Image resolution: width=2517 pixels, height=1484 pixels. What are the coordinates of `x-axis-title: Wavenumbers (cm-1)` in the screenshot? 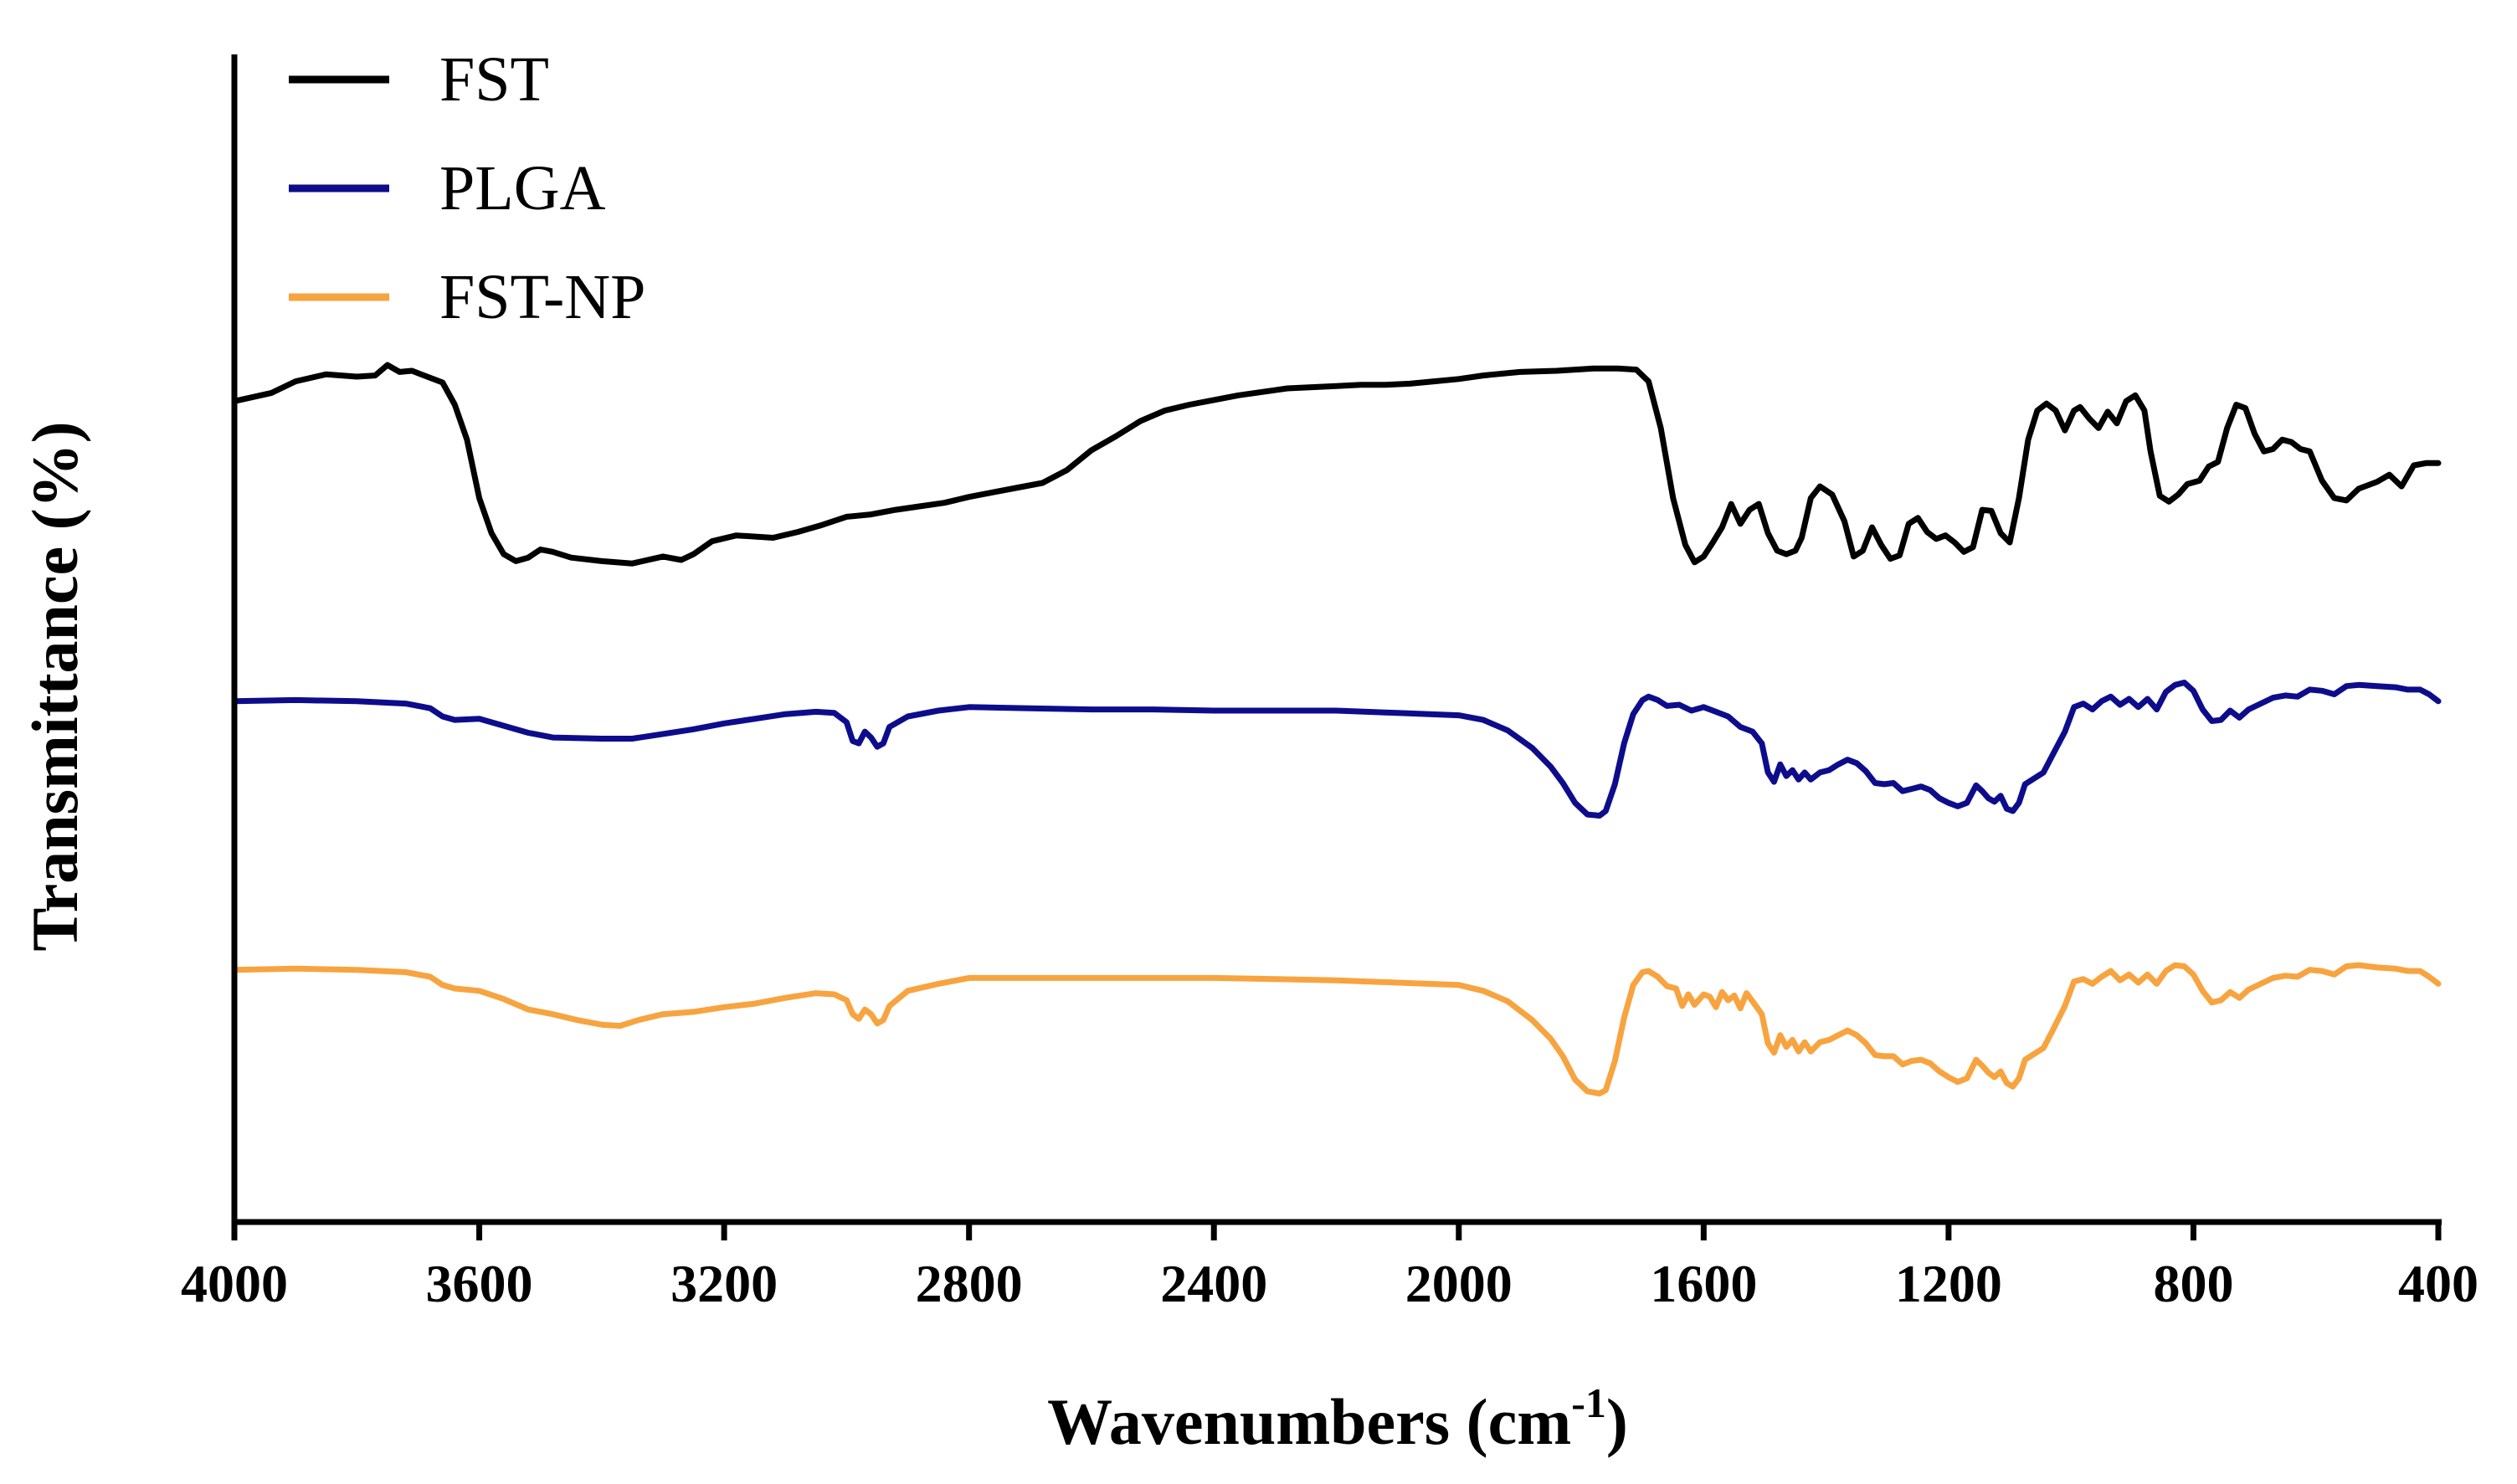 It's located at (1337, 1418).